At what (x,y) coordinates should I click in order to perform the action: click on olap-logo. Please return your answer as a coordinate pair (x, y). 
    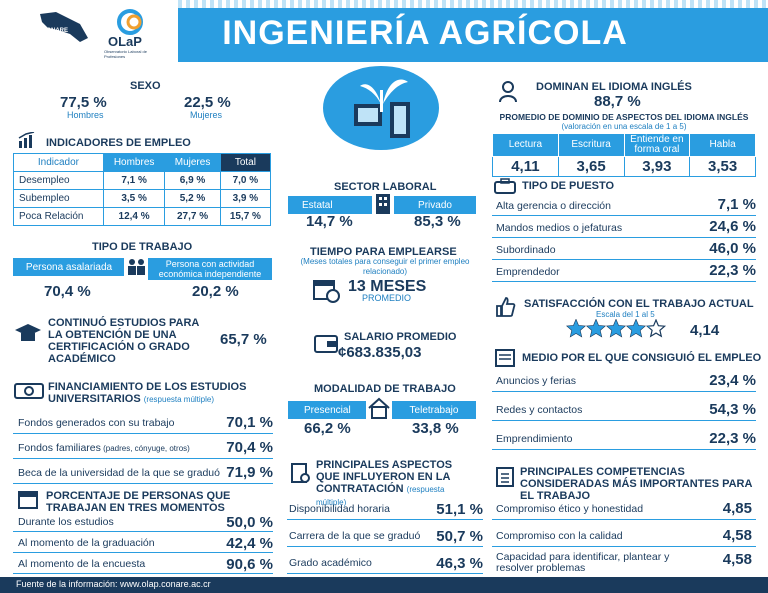
    Looking at the image, I should click on (132, 23).